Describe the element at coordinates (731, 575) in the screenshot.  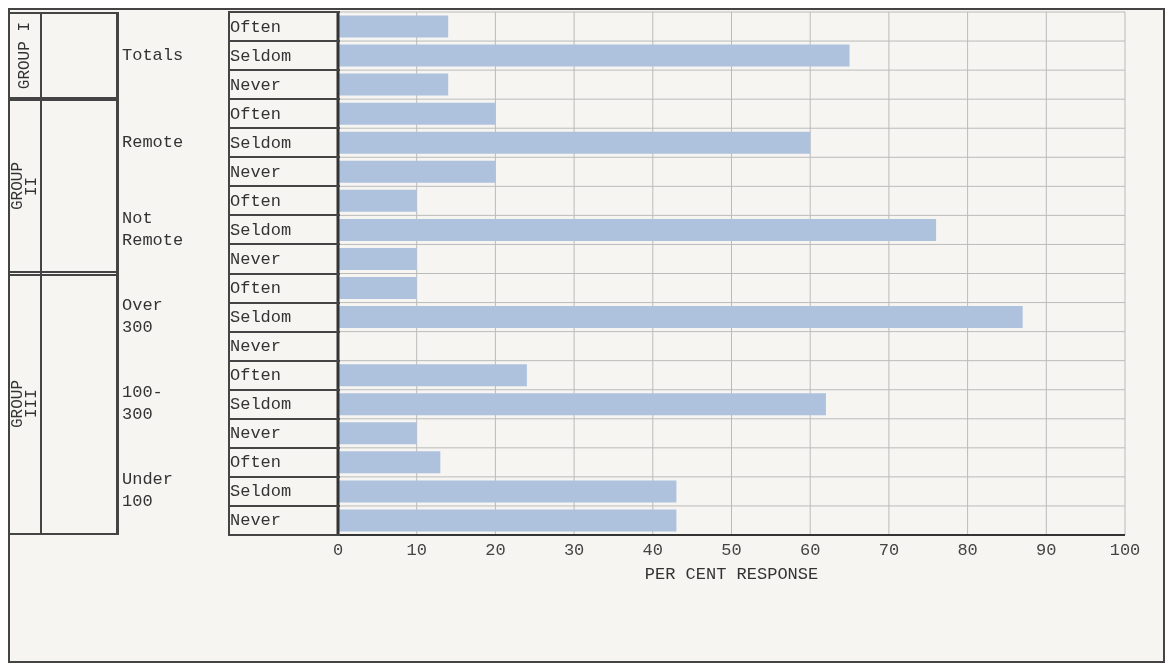
I see `x-axis-title: PER CENT RESPONSE` at that location.